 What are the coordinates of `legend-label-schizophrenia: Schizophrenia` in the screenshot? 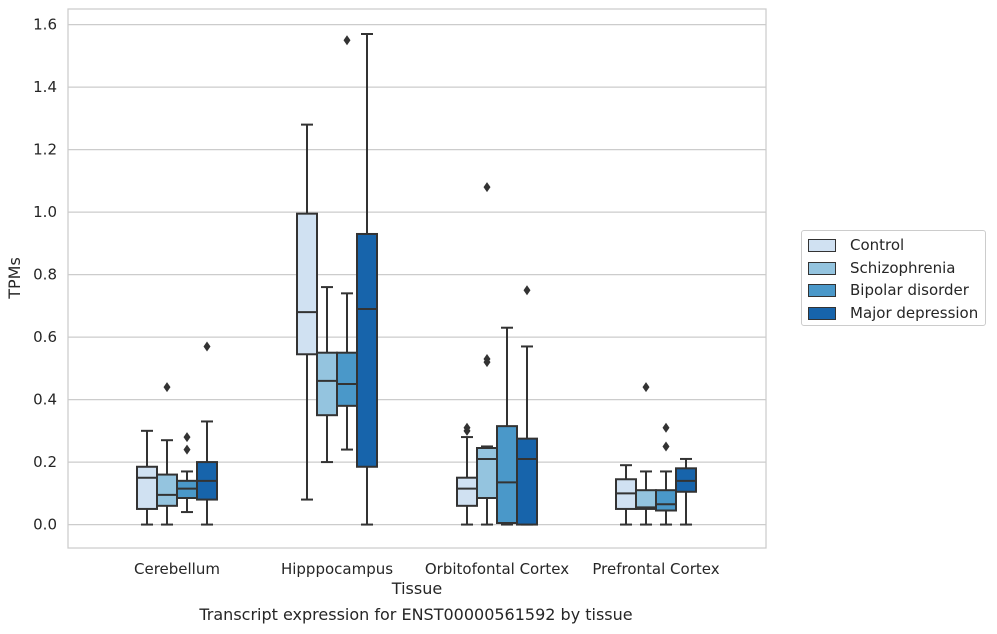 It's located at (903, 268).